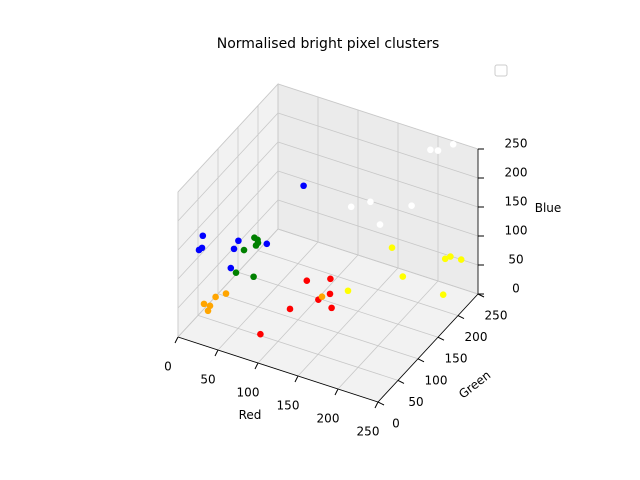 The image size is (640, 480). Describe the element at coordinates (516, 202) in the screenshot. I see `z-tick-label: 150` at that location.